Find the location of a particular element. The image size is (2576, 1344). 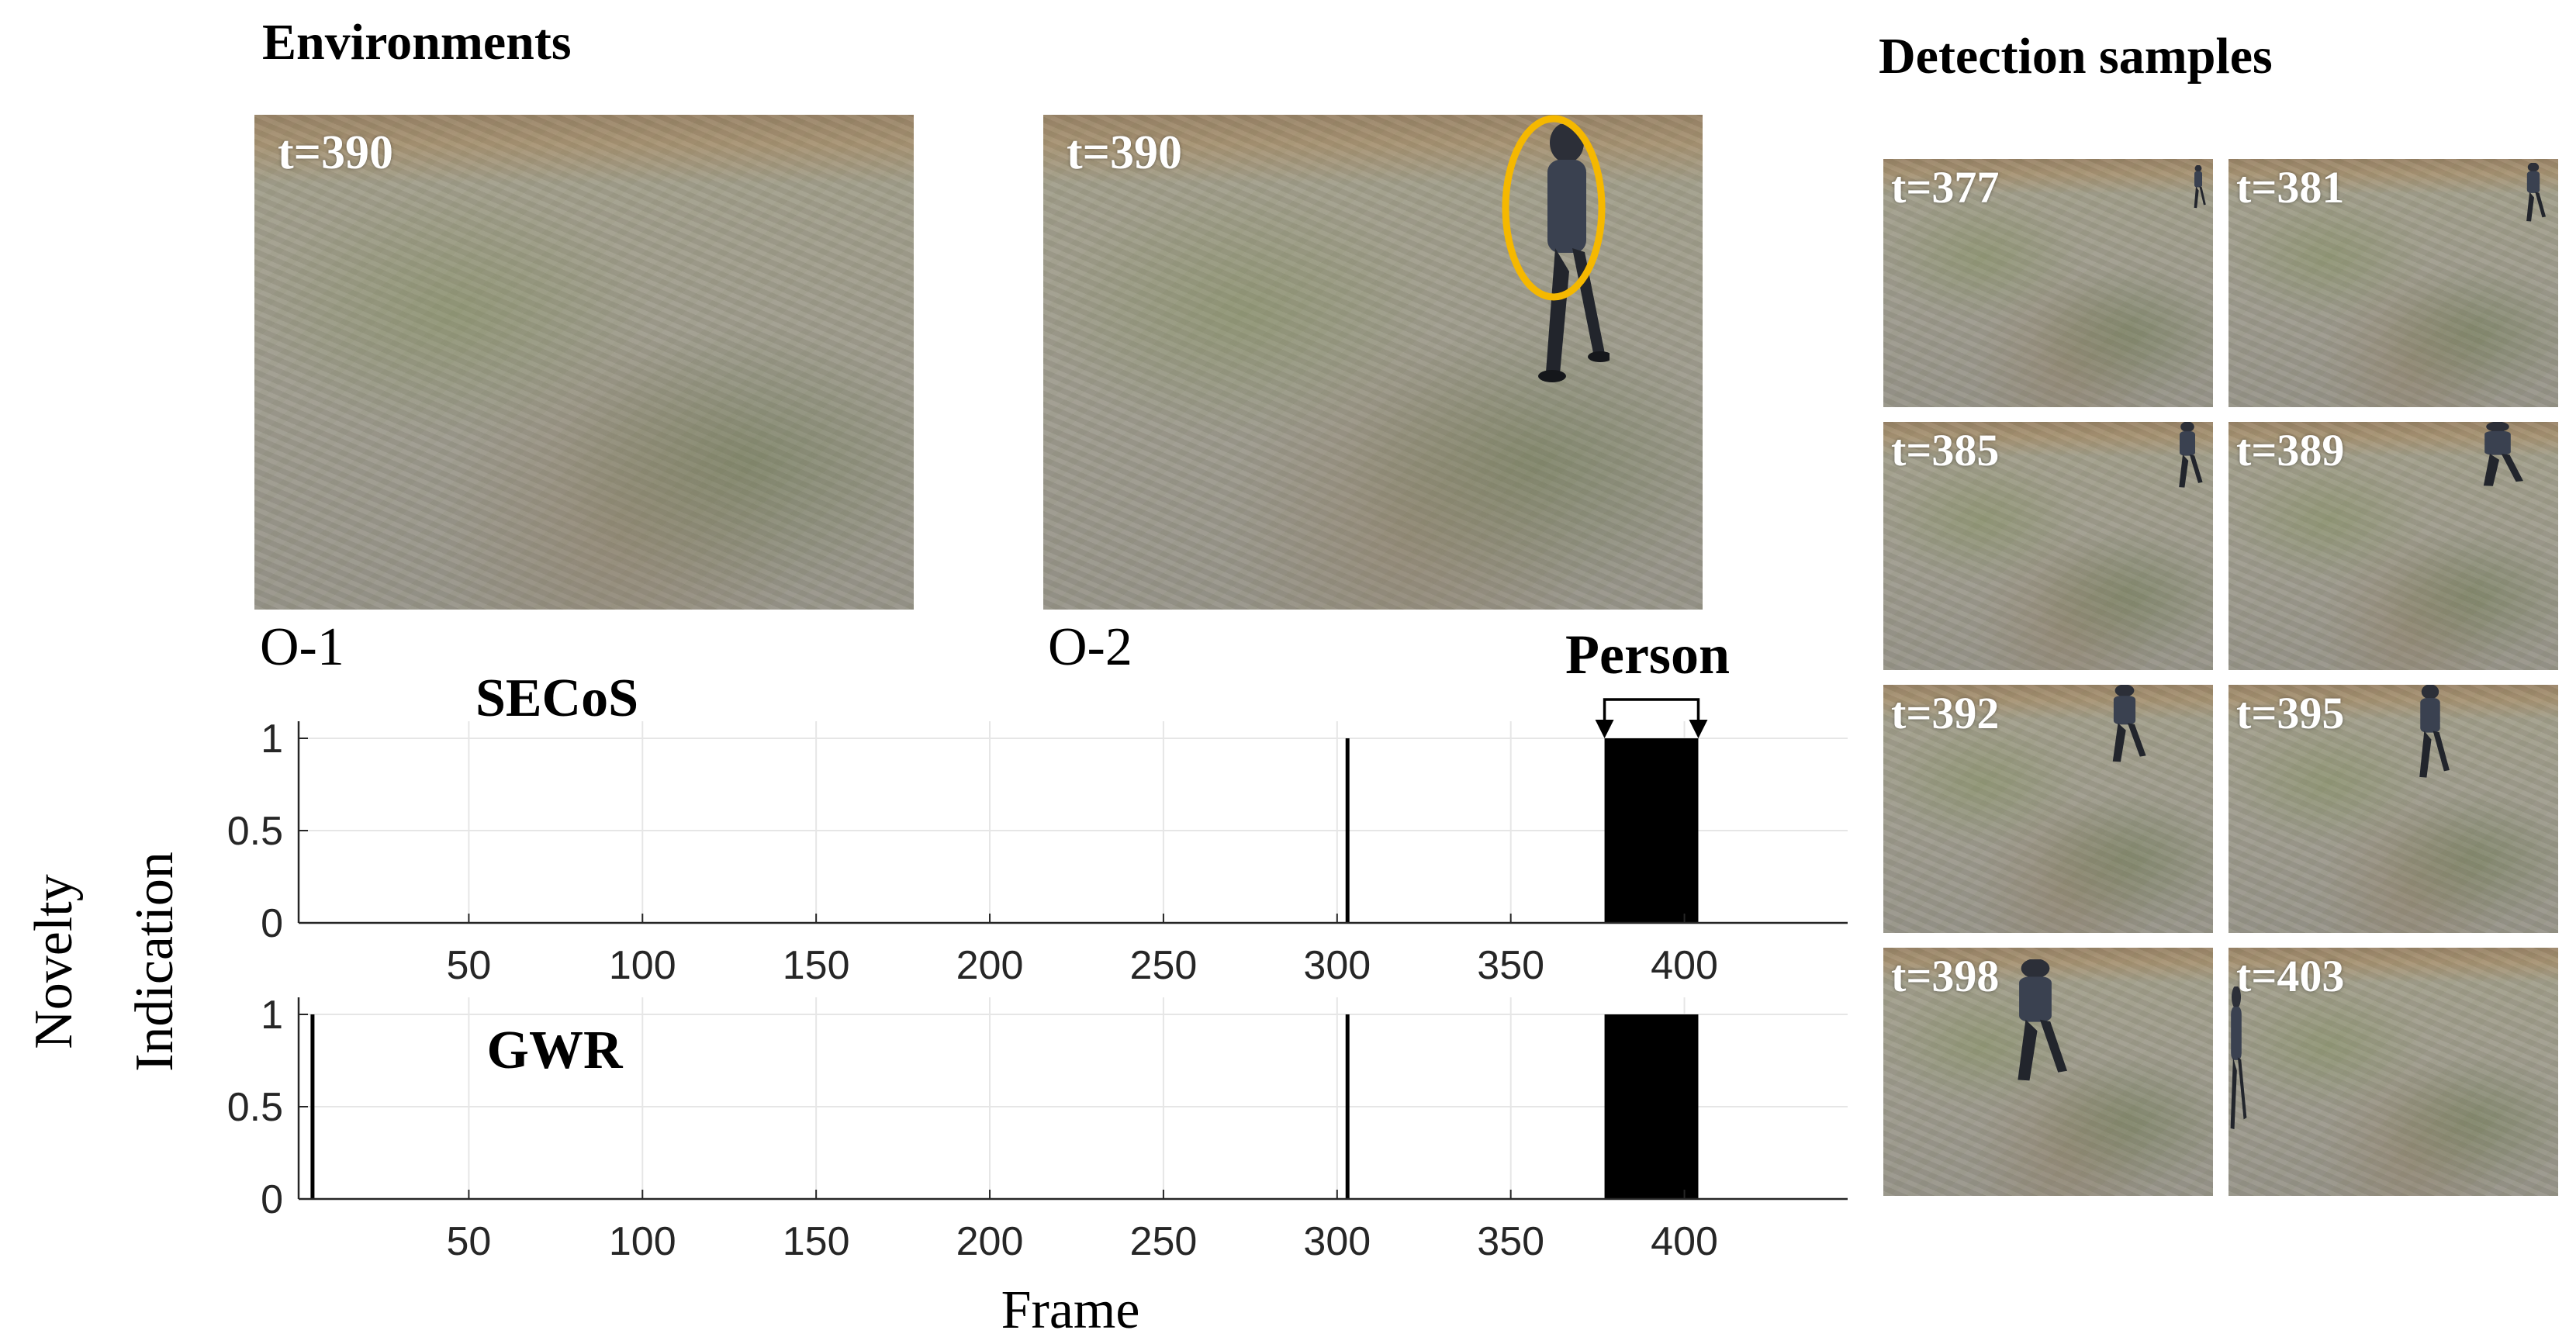

novelty-panel-secos: 50 100 150 200 250 300 350 400 0 0.5 1 SECoS is located at coordinates (1037, 828).